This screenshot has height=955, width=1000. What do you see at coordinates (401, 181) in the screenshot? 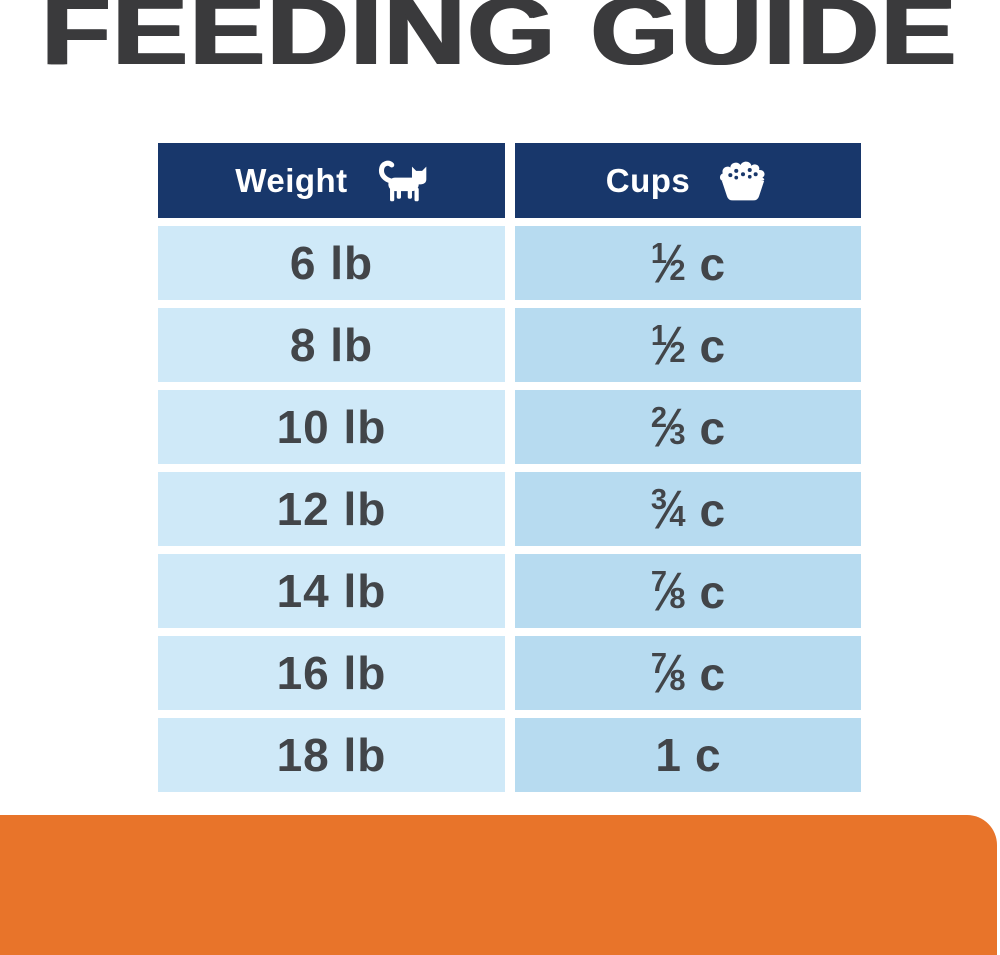
I see `cat-icon` at bounding box center [401, 181].